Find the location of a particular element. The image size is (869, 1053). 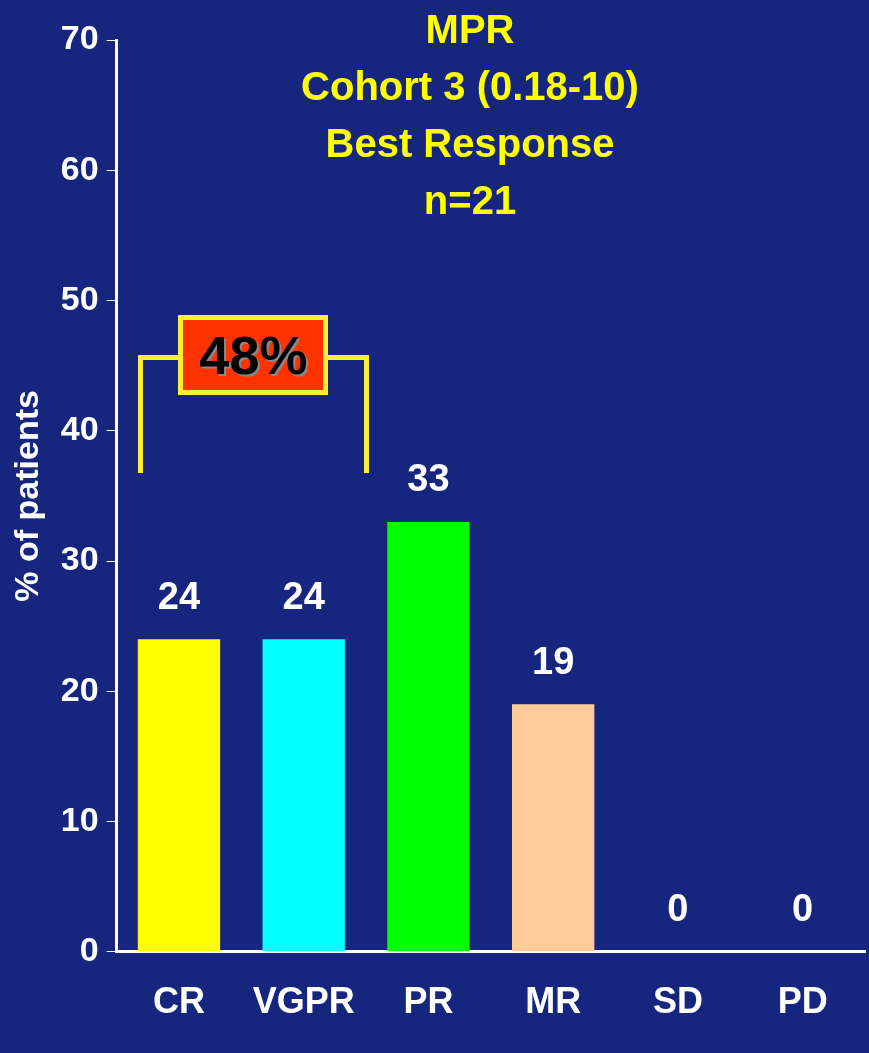

x-tick-label: MR is located at coordinates (553, 1001).